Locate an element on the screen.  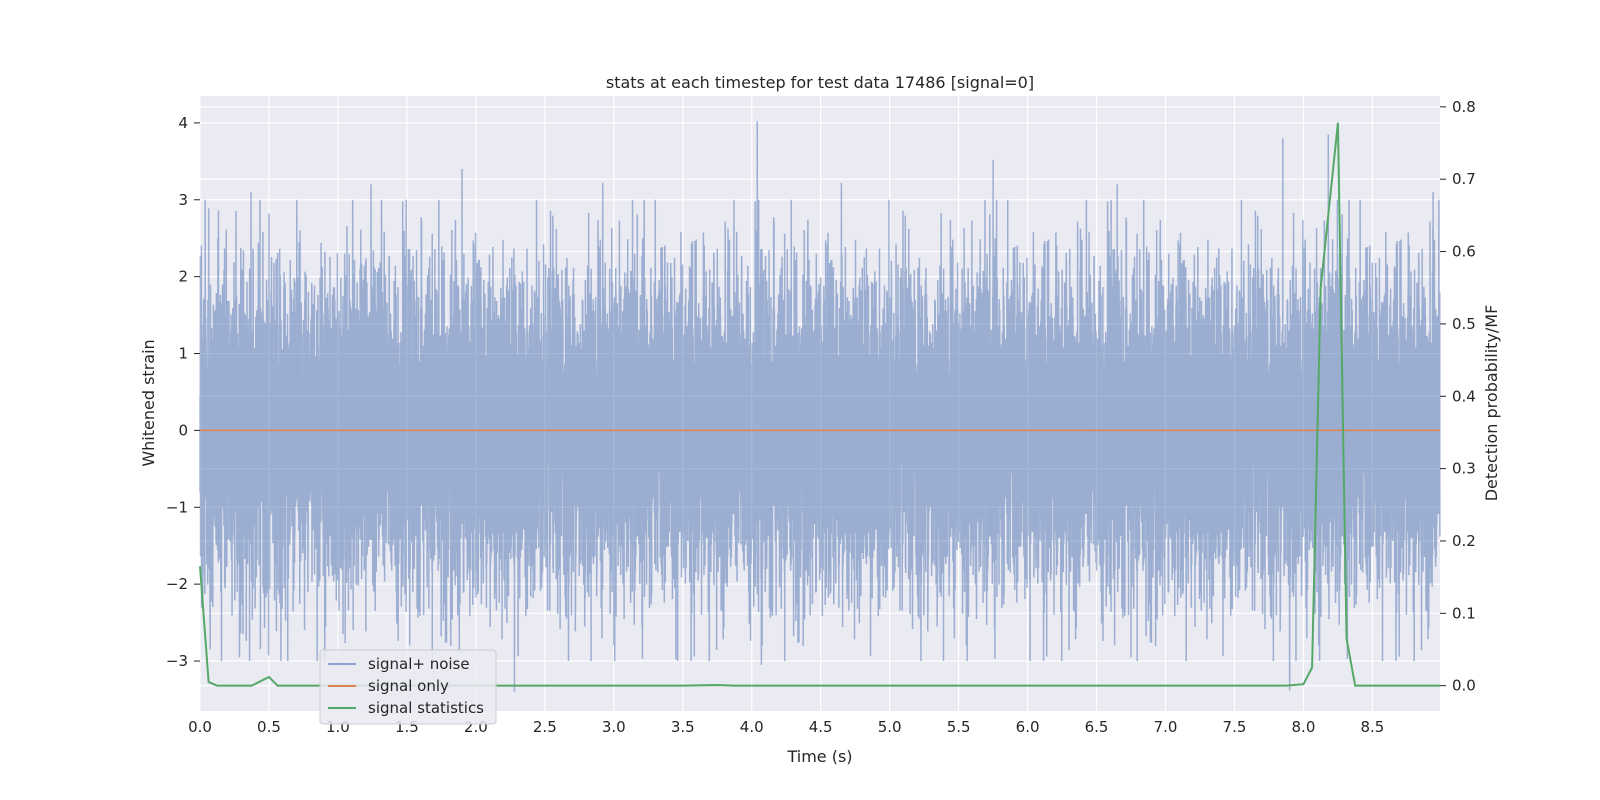
x-axis-label: Time (s) is located at coordinates (819, 756).